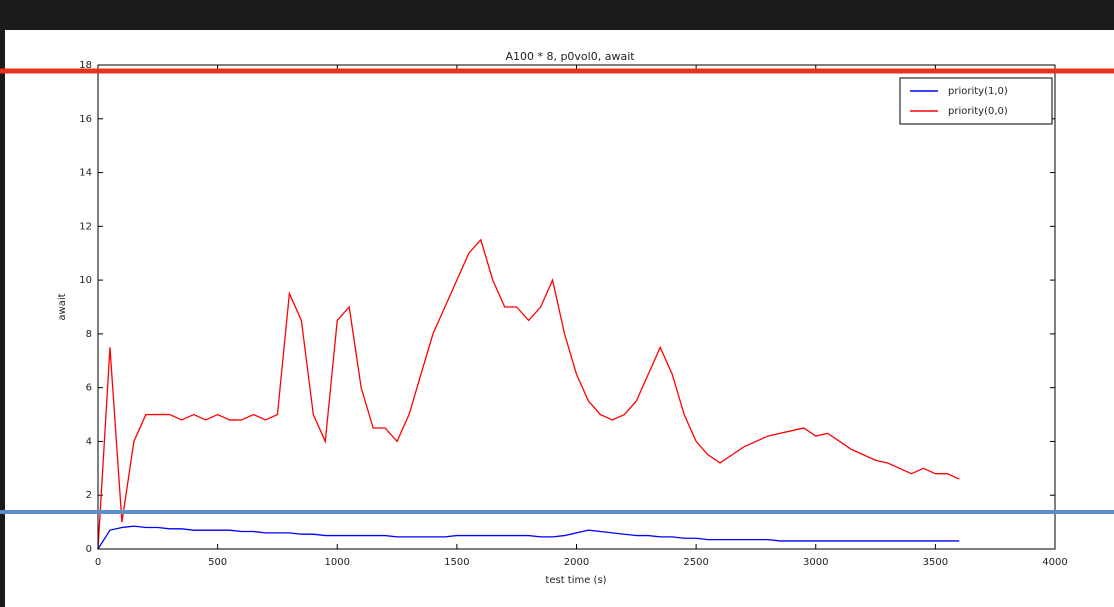 This screenshot has height=607, width=1114. I want to click on y-tick-label: 6, so click(89, 388).